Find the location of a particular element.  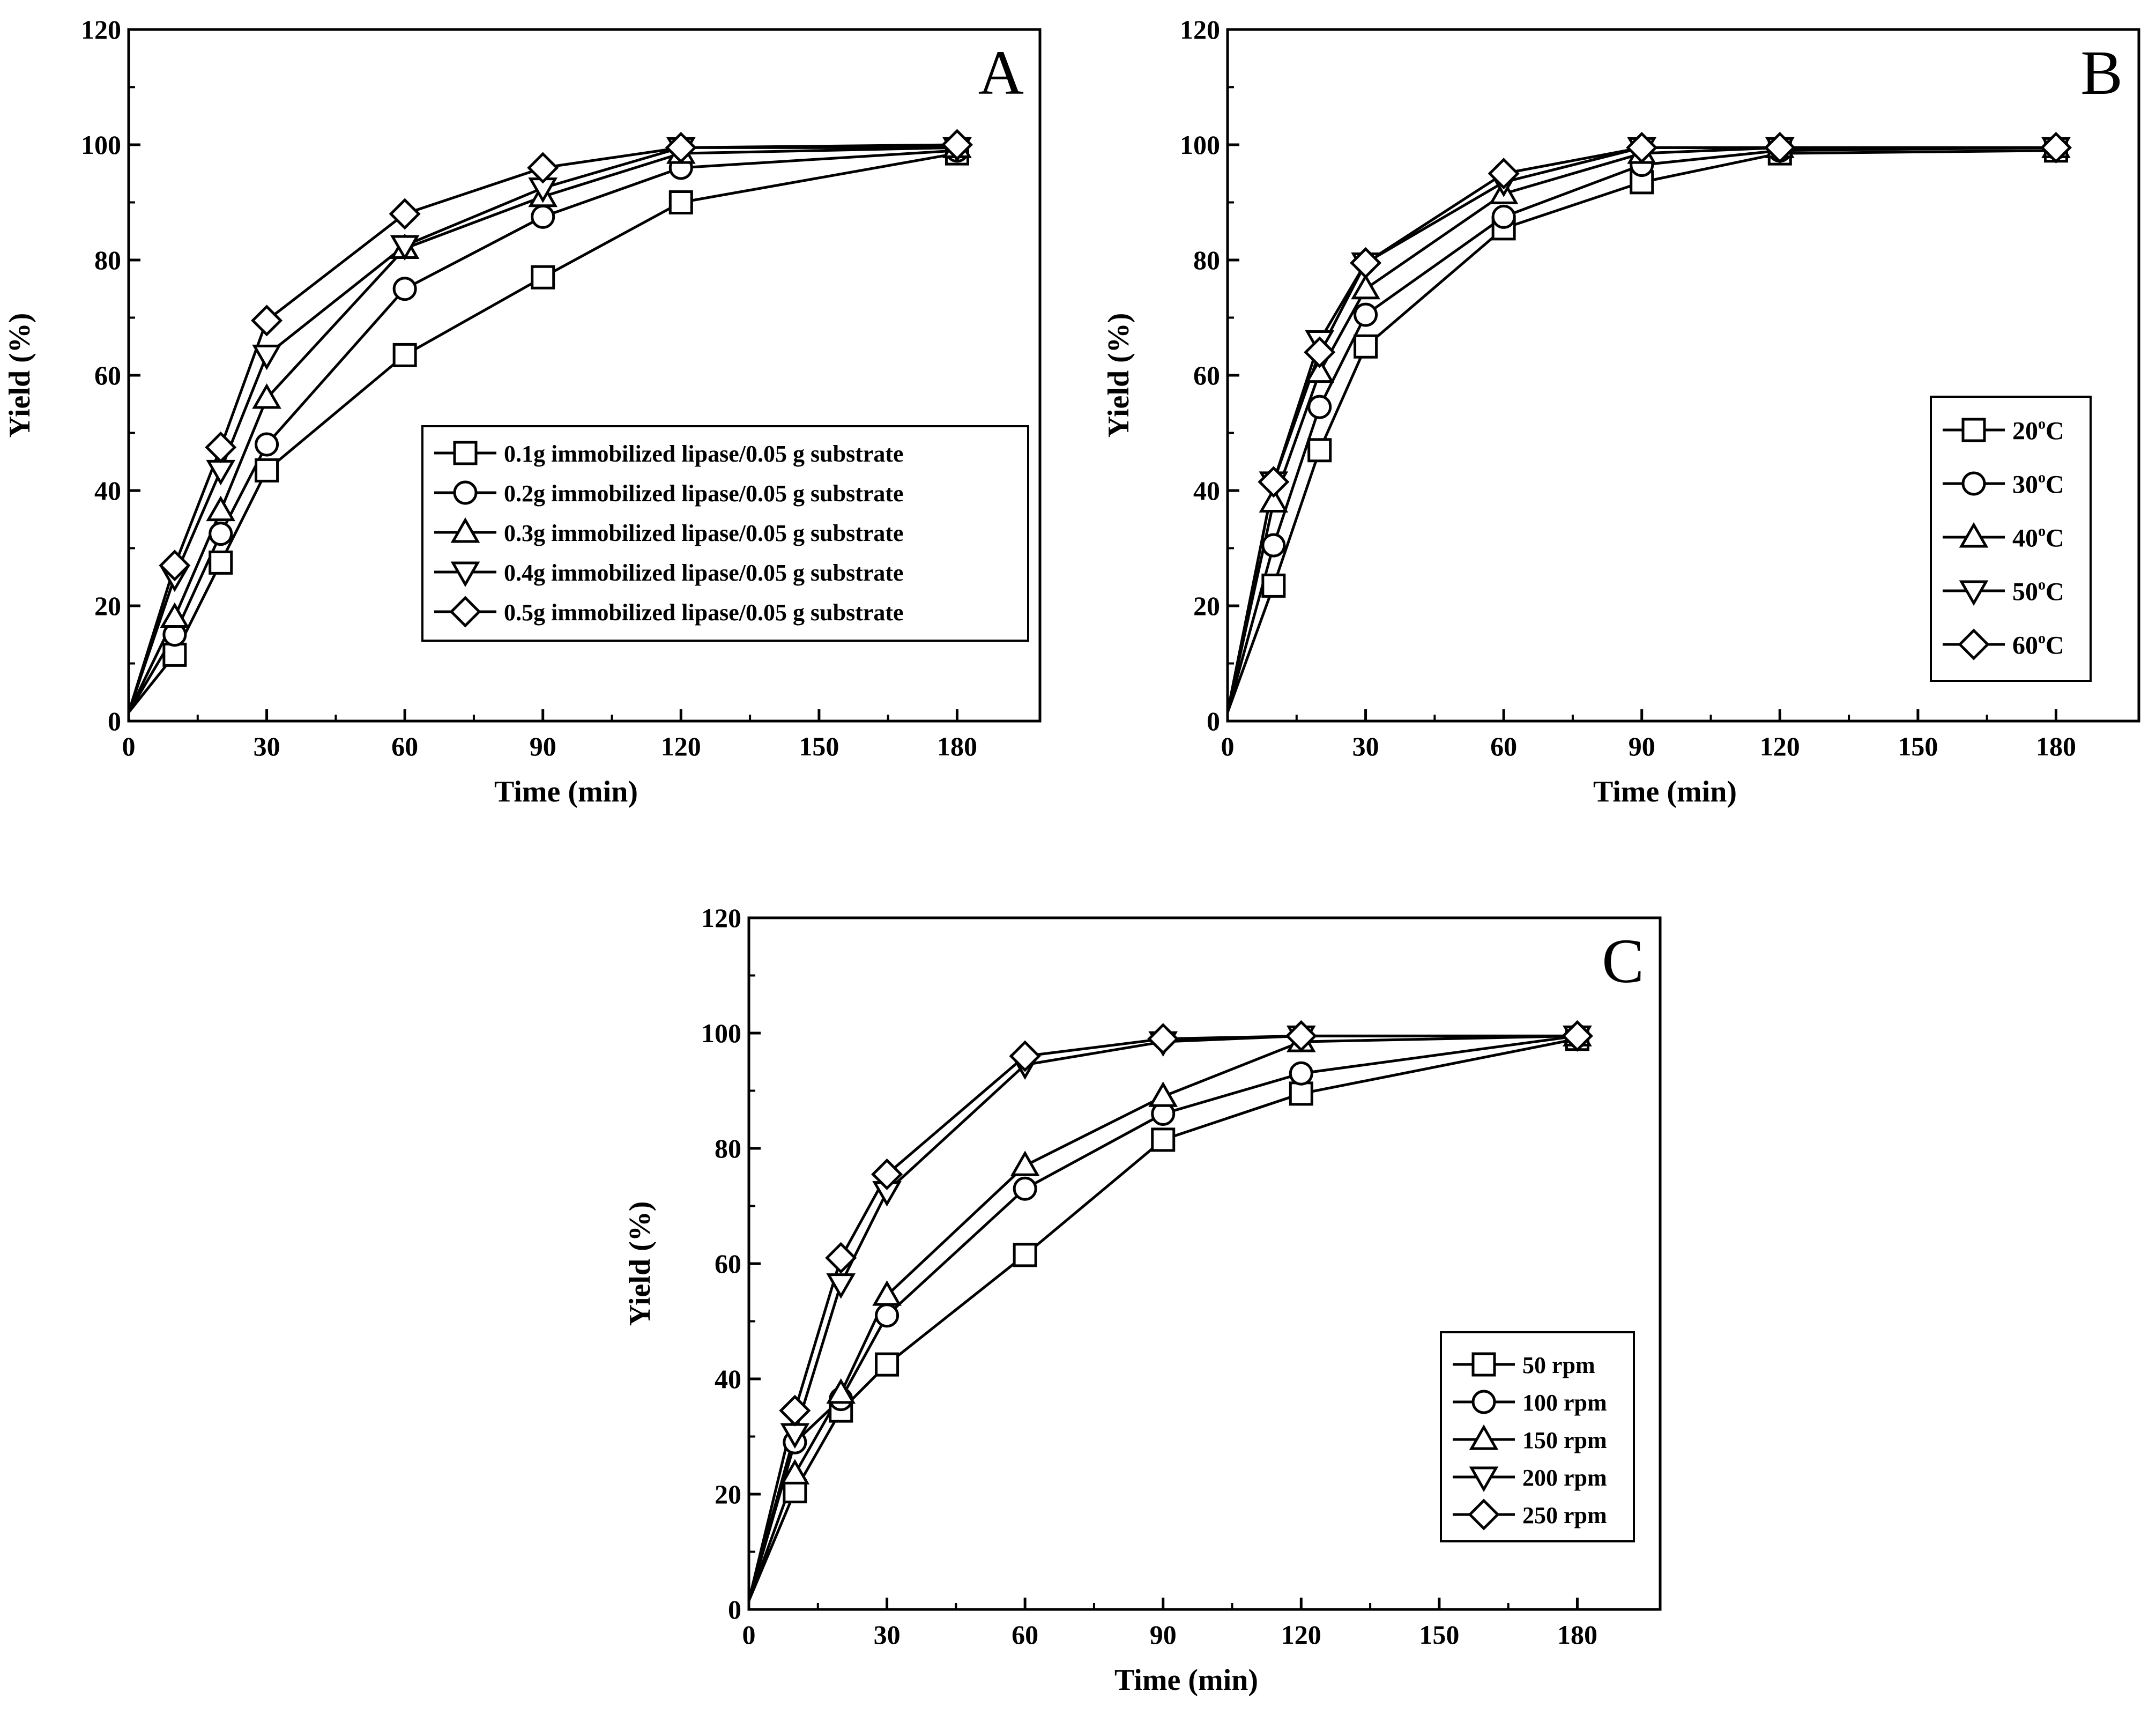

panel-letter: C is located at coordinates (1623, 961).